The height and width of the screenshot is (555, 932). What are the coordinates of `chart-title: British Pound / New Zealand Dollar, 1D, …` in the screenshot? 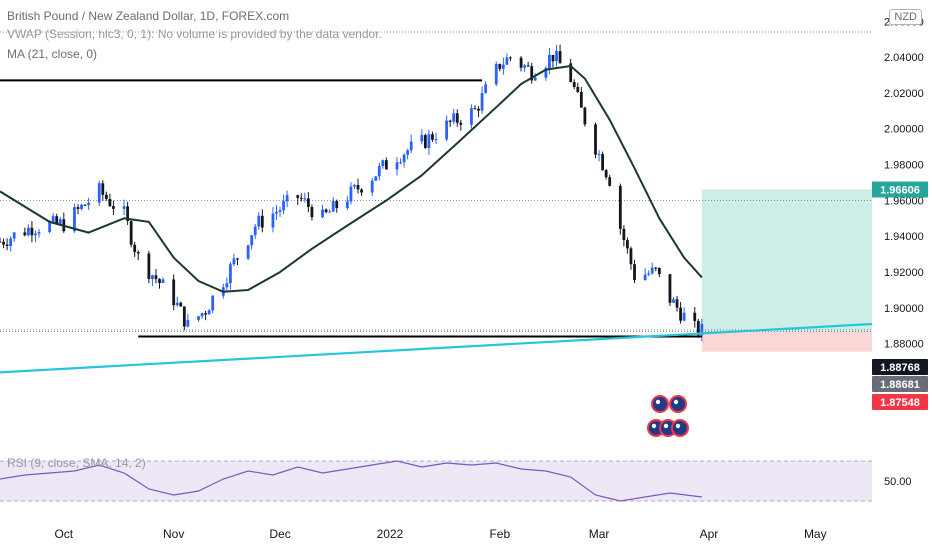 It's located at (148, 16).